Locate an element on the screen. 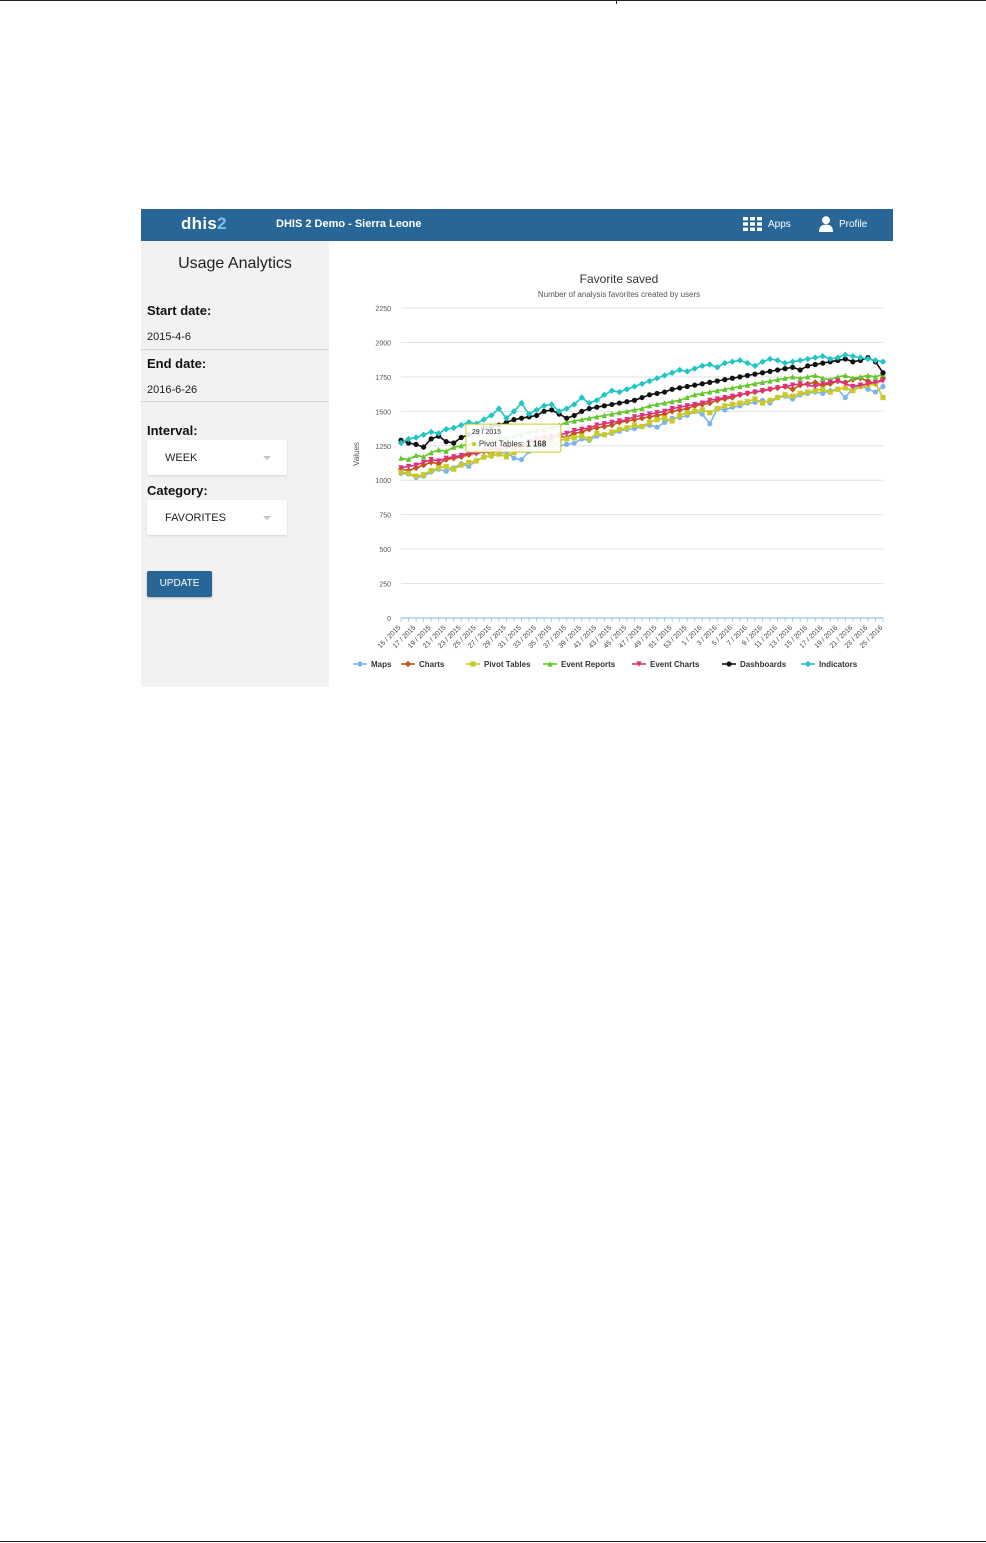 This screenshot has width=986, height=1543. end-date-field: 2016-6-26 is located at coordinates (172, 390).